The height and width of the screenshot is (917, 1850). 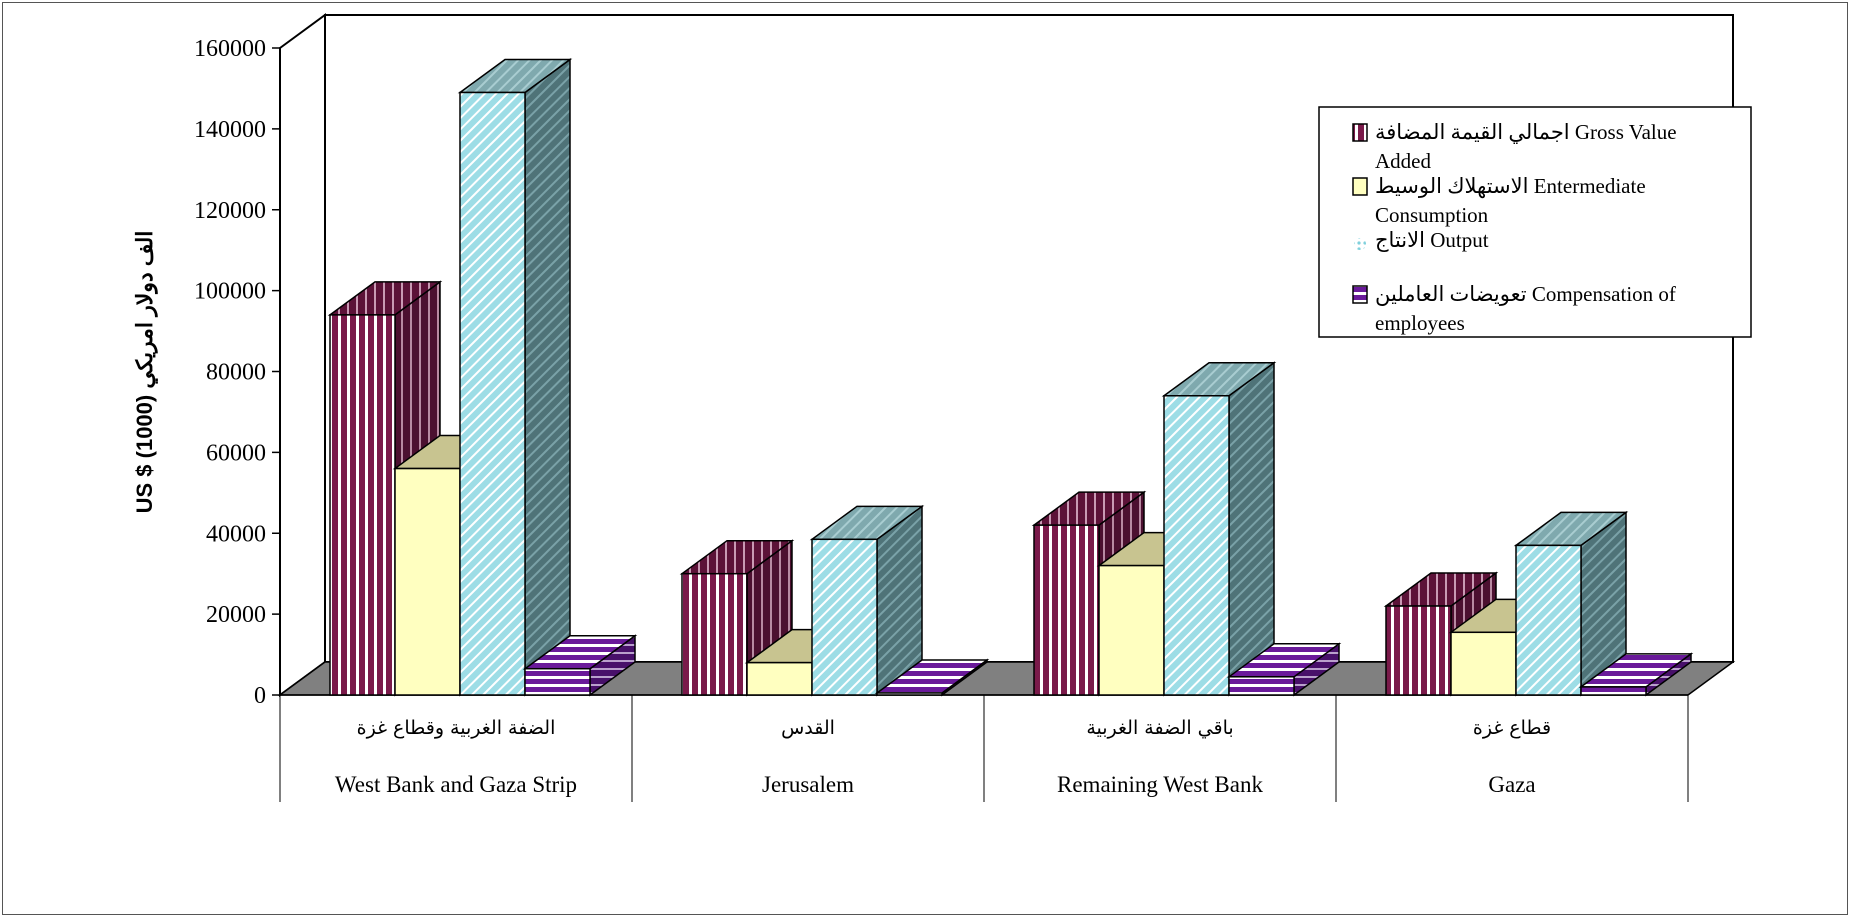 I want to click on y-tick-label: 40000, so click(x=236, y=534).